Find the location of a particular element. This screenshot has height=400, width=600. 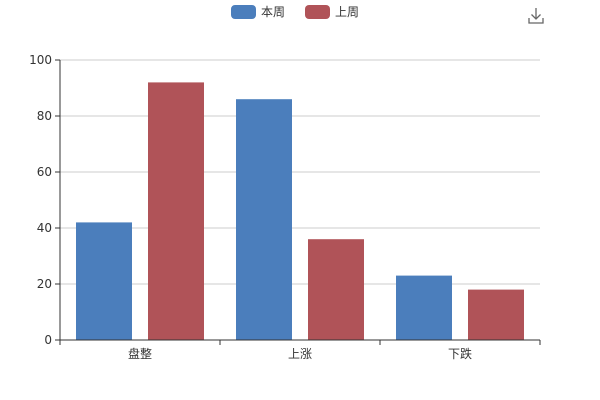

legend-label-上周: 上周 is located at coordinates (347, 12).